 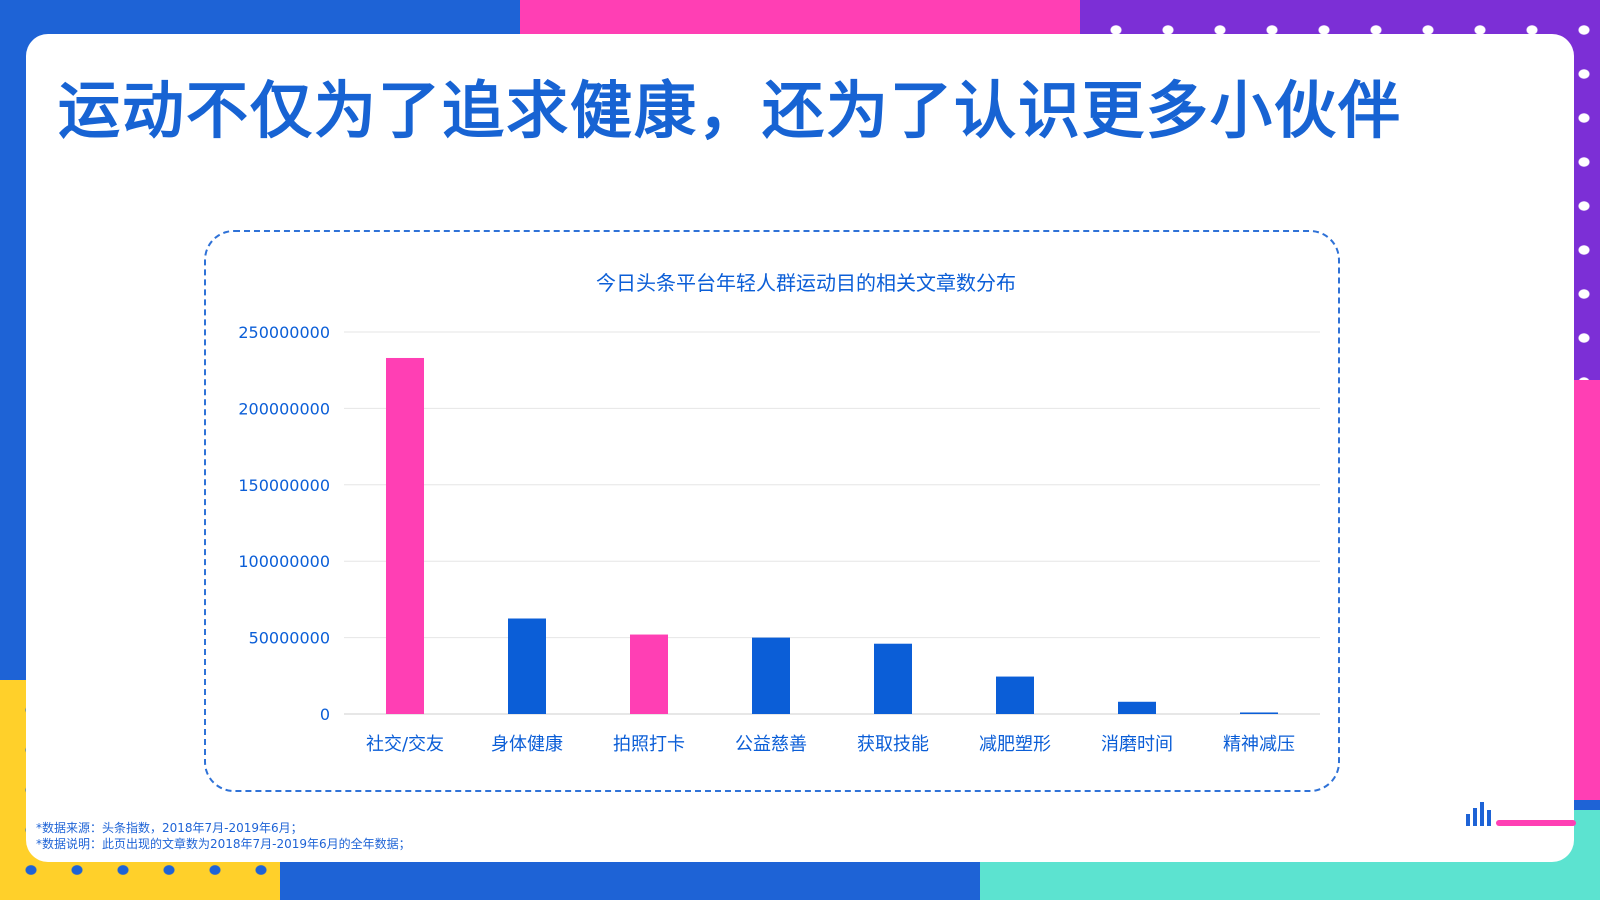 I want to click on y-tick-label: 150000000, so click(x=284, y=485).